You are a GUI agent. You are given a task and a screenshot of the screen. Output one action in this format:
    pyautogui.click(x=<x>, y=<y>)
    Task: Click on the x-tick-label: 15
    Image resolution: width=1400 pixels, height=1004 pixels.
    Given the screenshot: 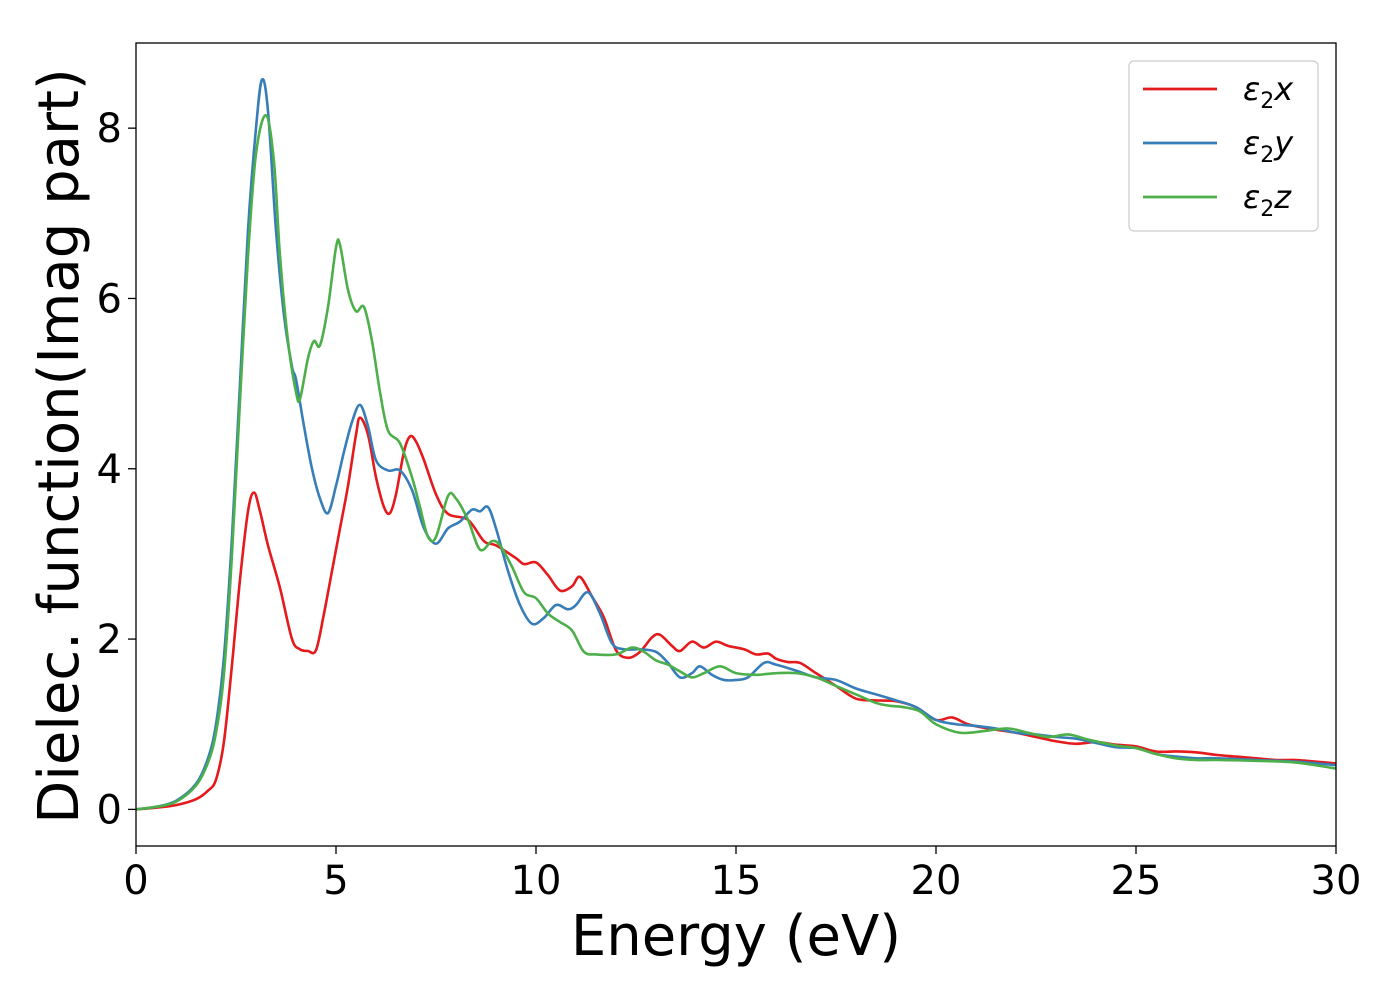 What is the action you would take?
    pyautogui.click(x=736, y=881)
    